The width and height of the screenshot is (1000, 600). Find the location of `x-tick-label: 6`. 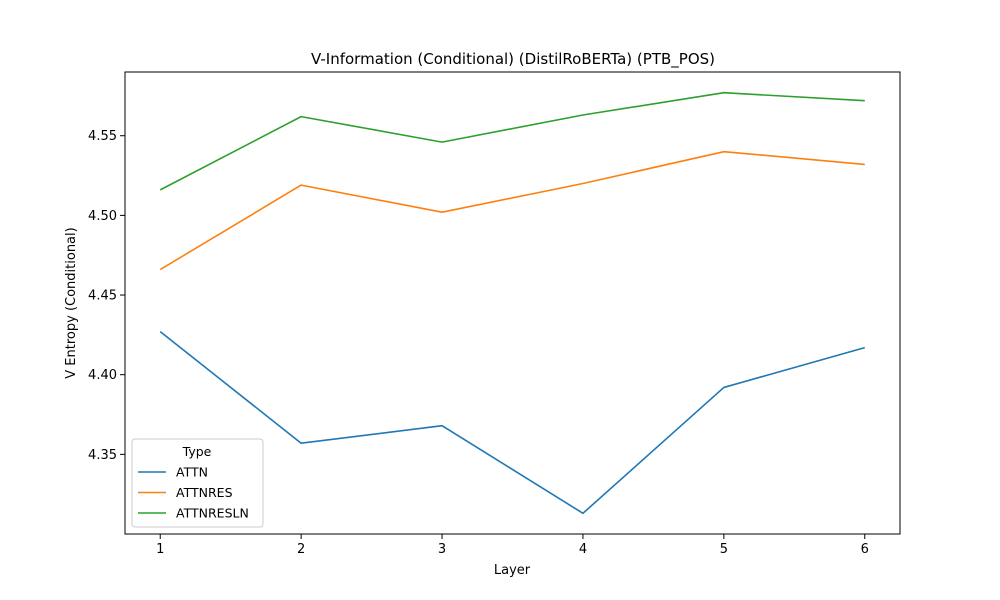

x-tick-label: 6 is located at coordinates (865, 549).